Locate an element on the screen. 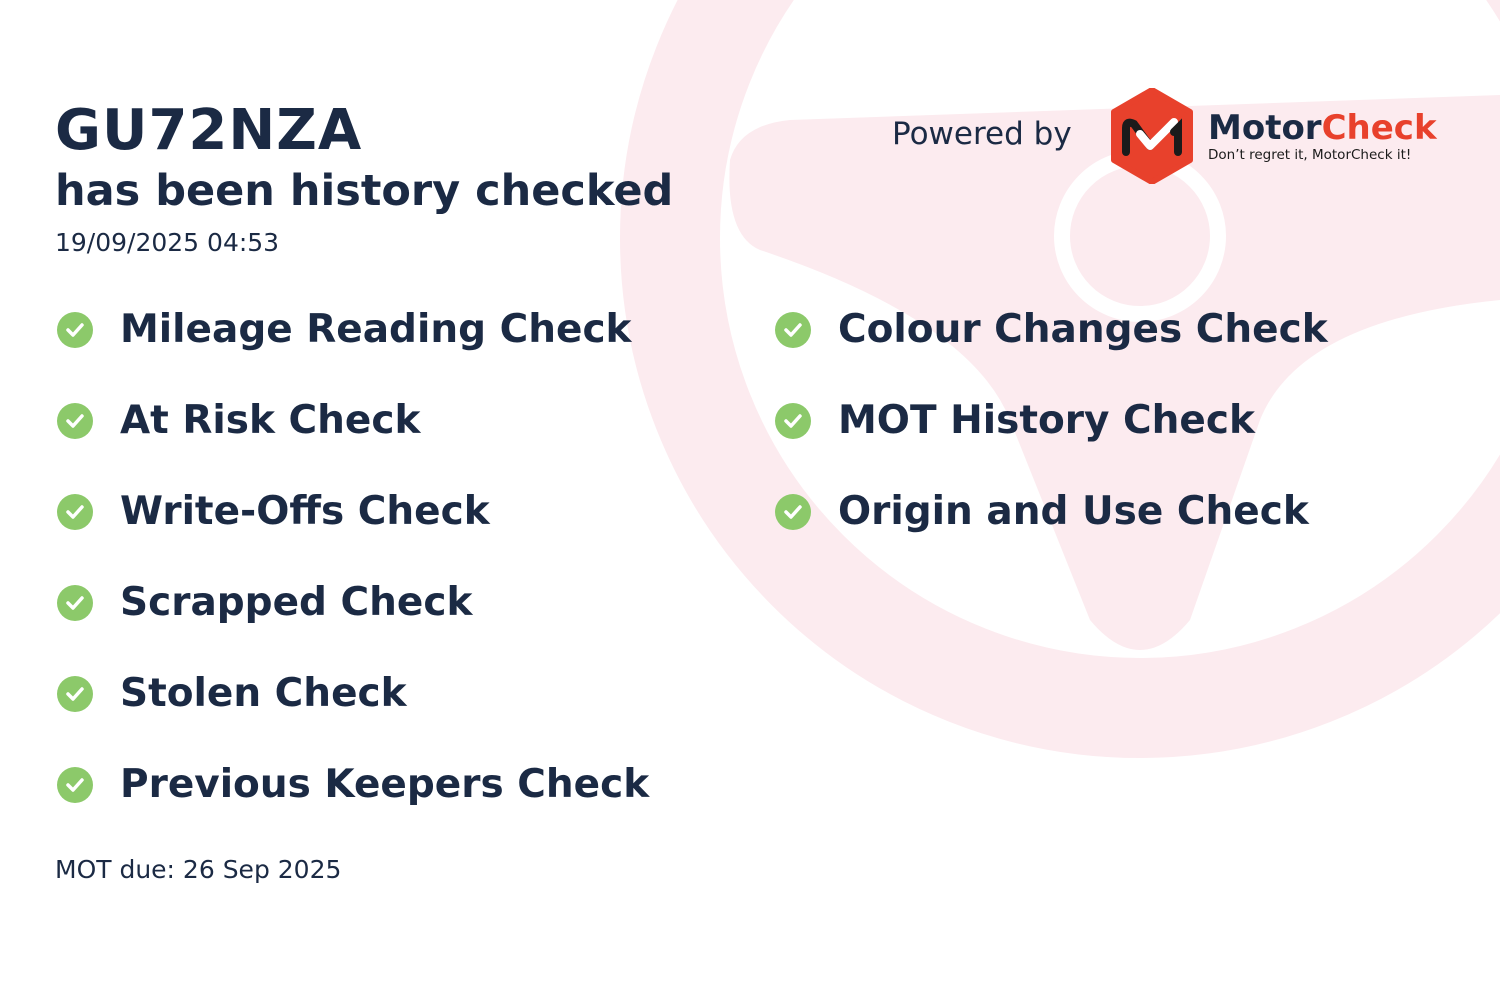 This screenshot has height=1000, width=1500. check-label: Origin and Use Check is located at coordinates (1073, 511).